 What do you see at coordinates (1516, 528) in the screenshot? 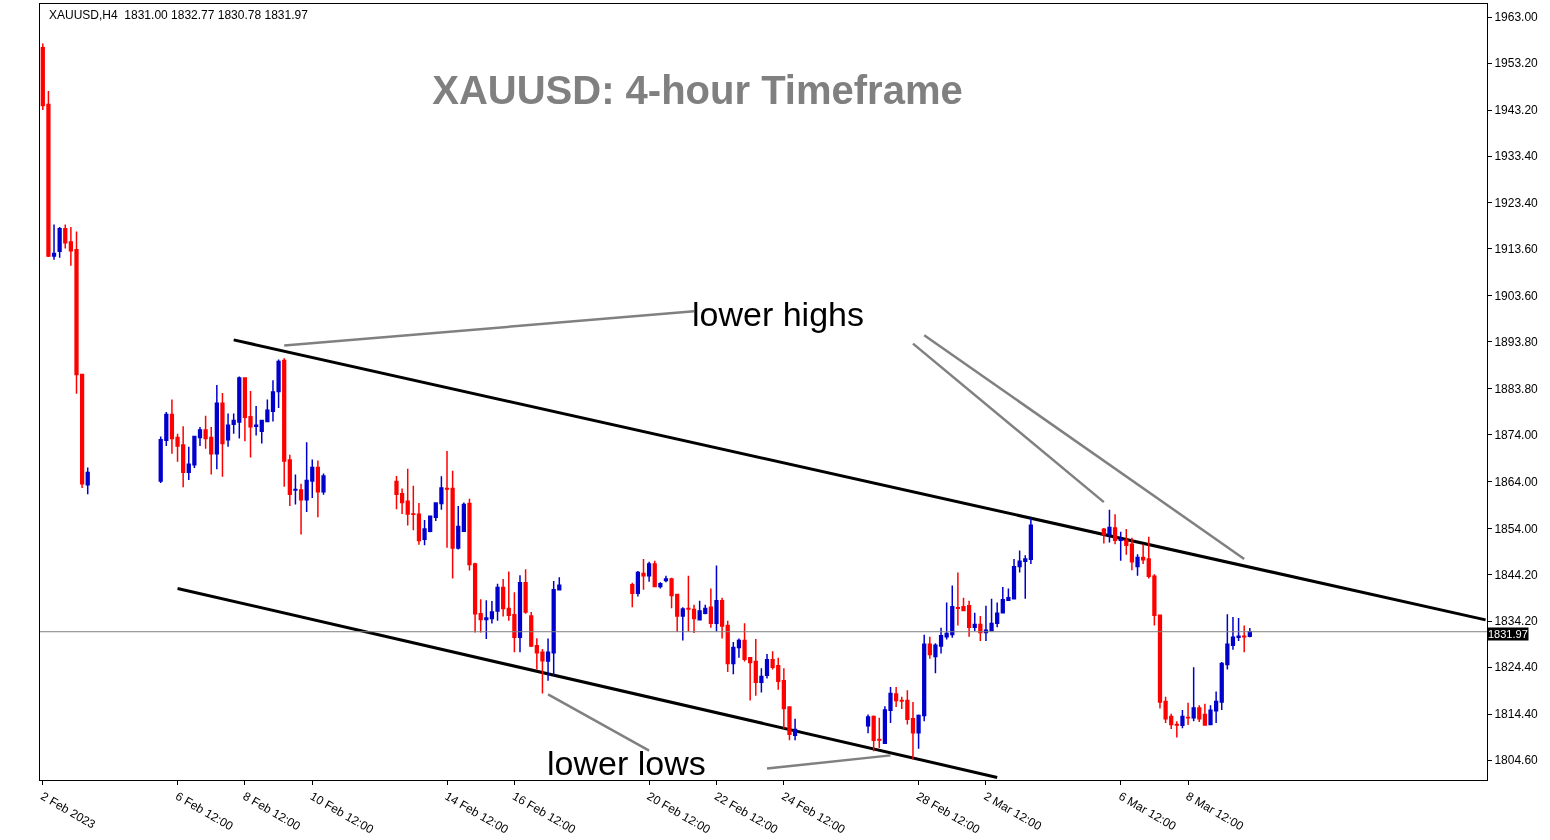
I see `y-tick-label: 1854.00` at bounding box center [1516, 528].